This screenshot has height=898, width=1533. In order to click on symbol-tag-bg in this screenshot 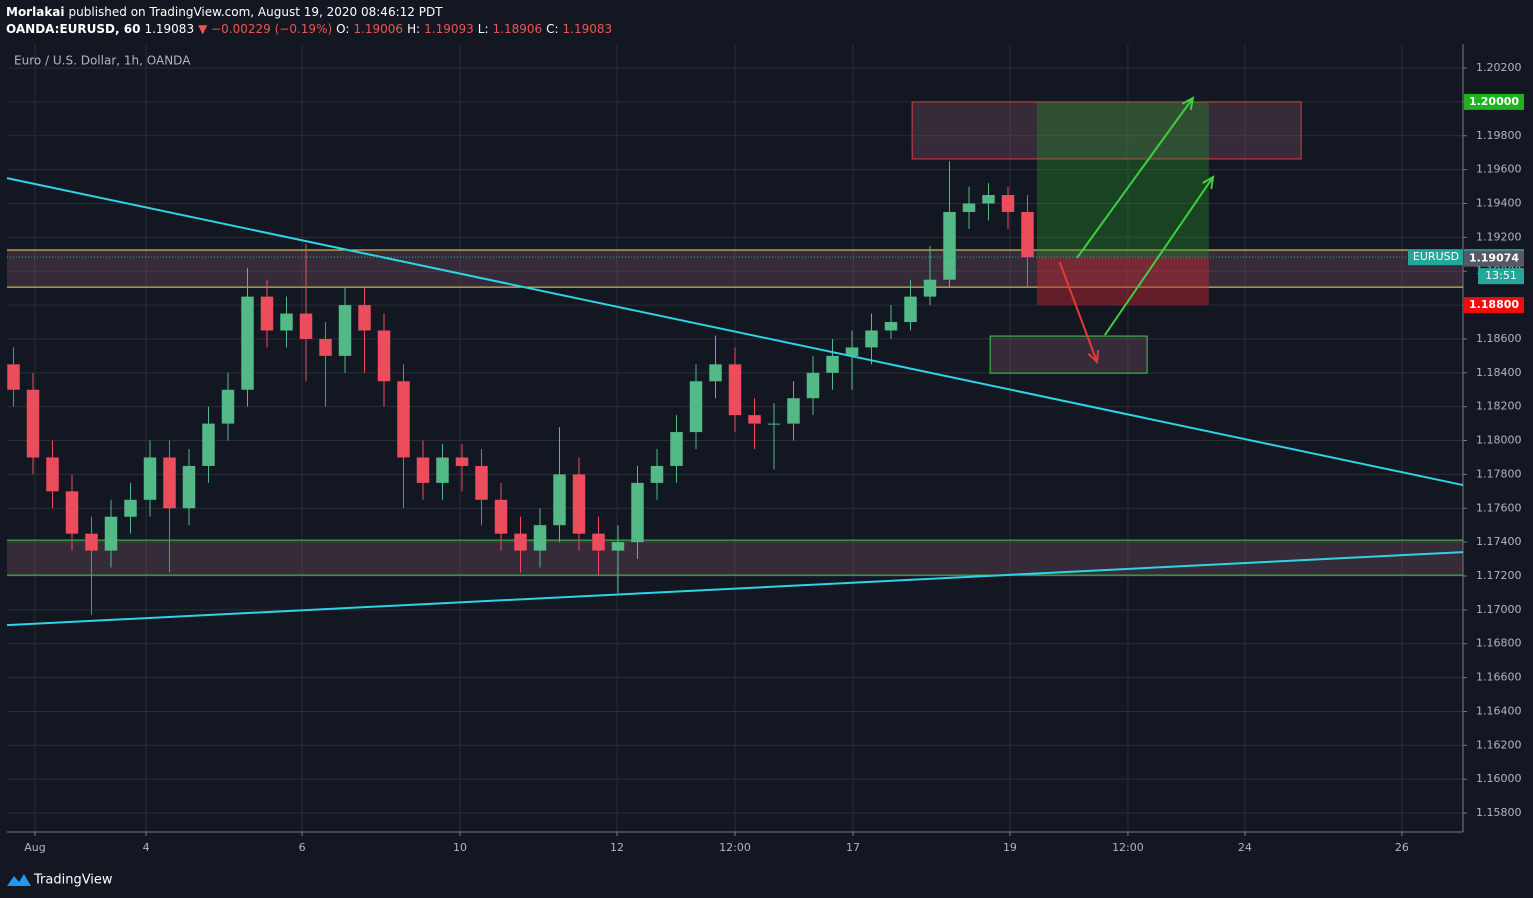, I will do `click(1435, 257)`.